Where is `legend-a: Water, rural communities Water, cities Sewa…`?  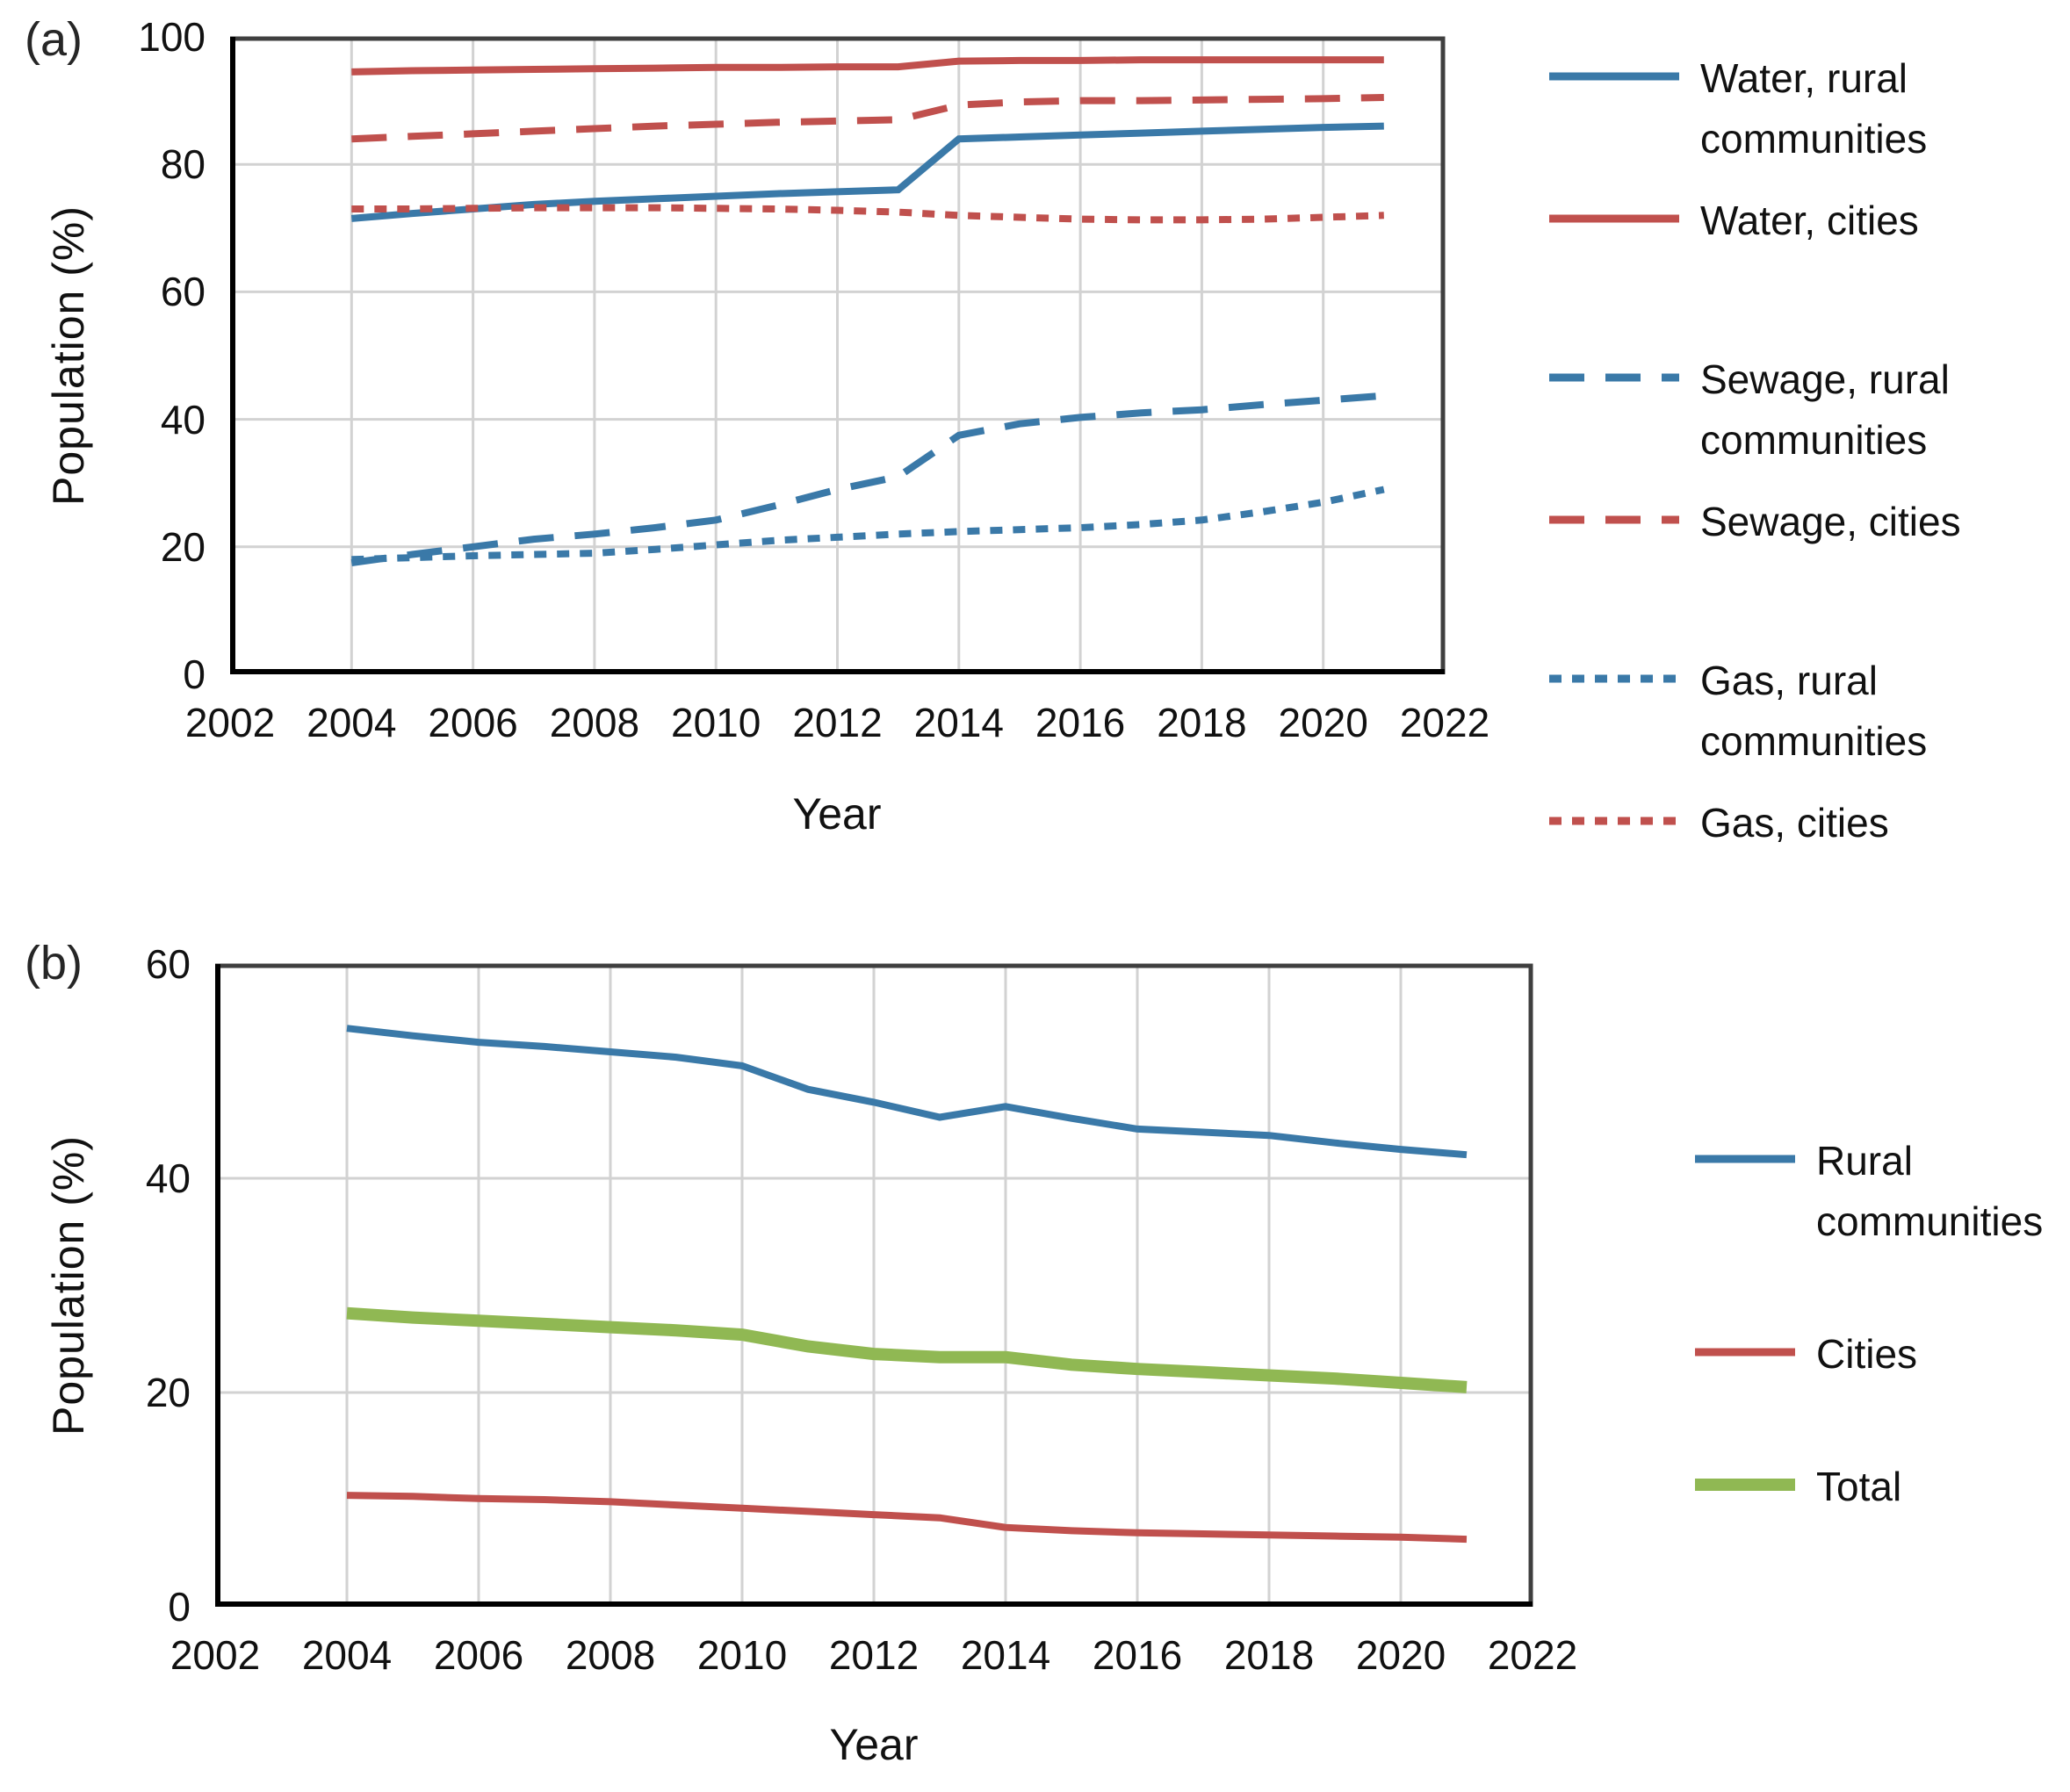
legend-a: Water, rural communities Water, cities Sewa… is located at coordinates (1807, 461).